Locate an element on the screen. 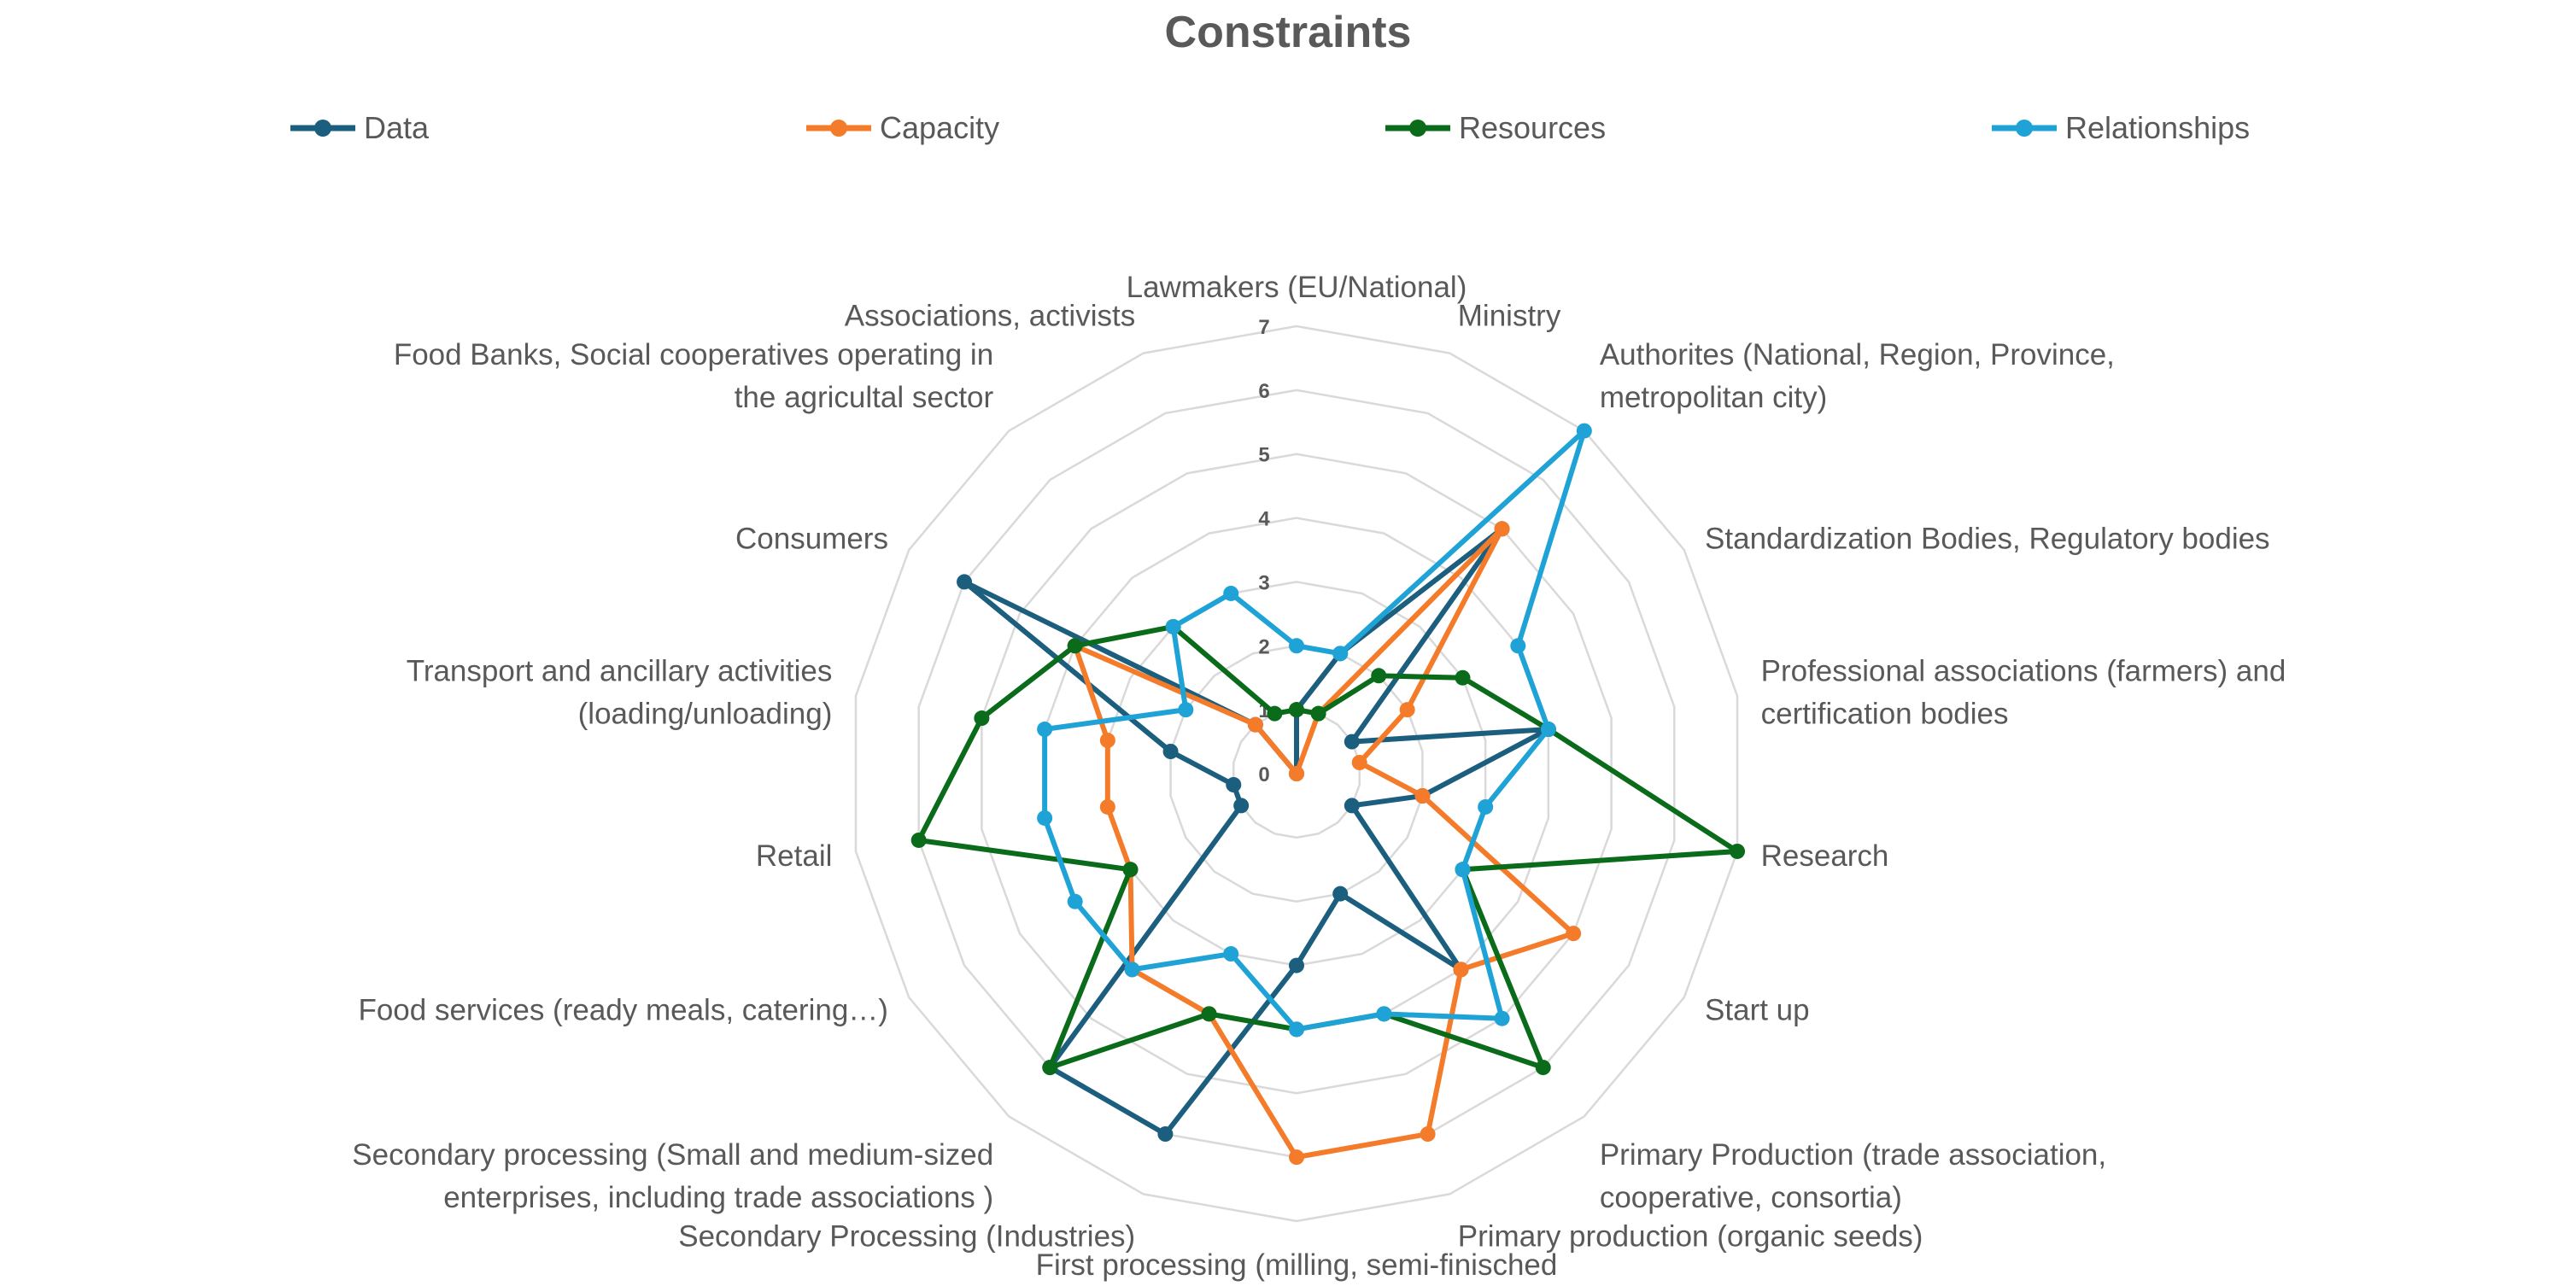  category-label-1: Ministry is located at coordinates (1509, 315).